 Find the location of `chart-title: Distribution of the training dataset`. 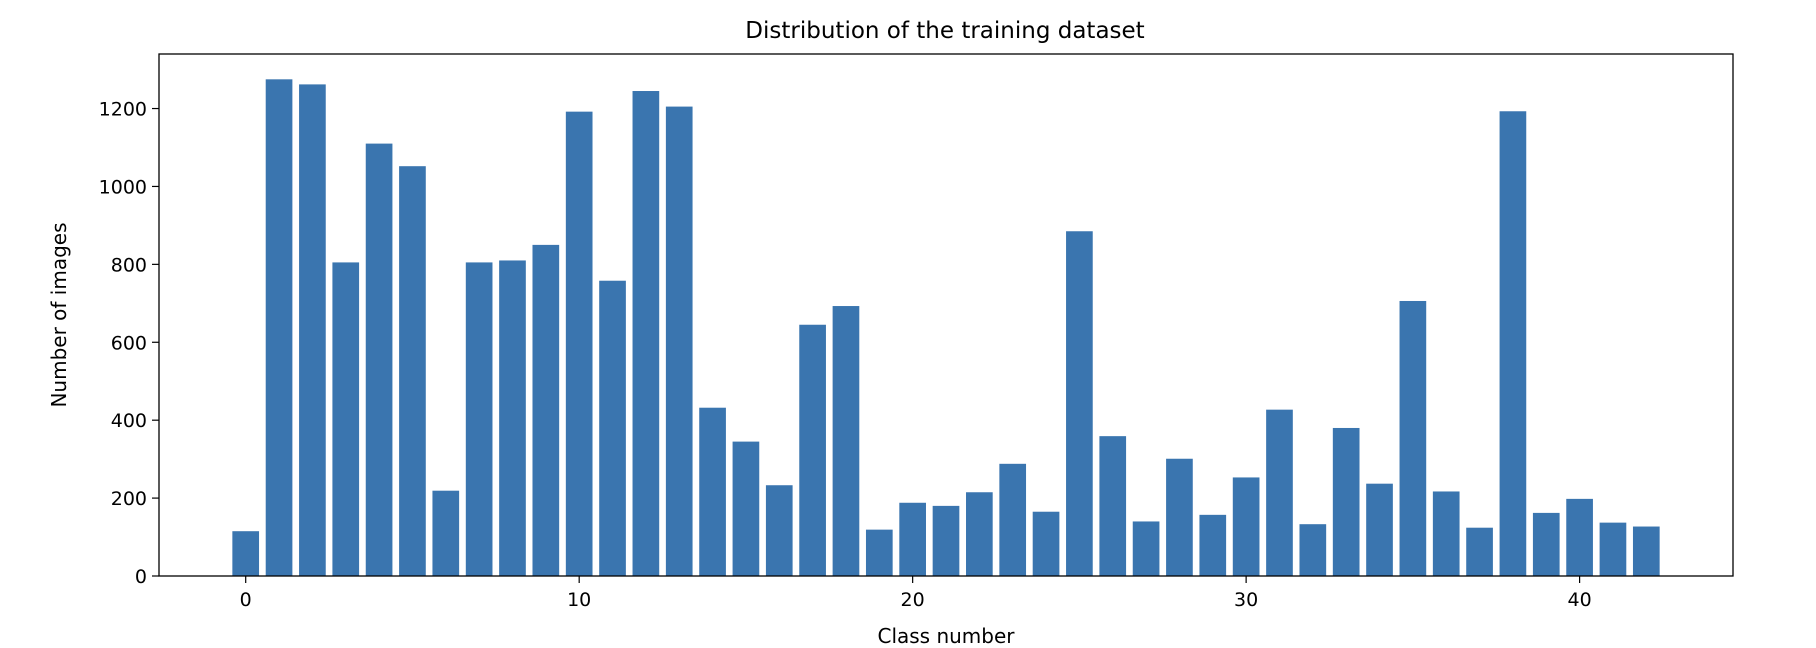

chart-title: Distribution of the training dataset is located at coordinates (944, 31).